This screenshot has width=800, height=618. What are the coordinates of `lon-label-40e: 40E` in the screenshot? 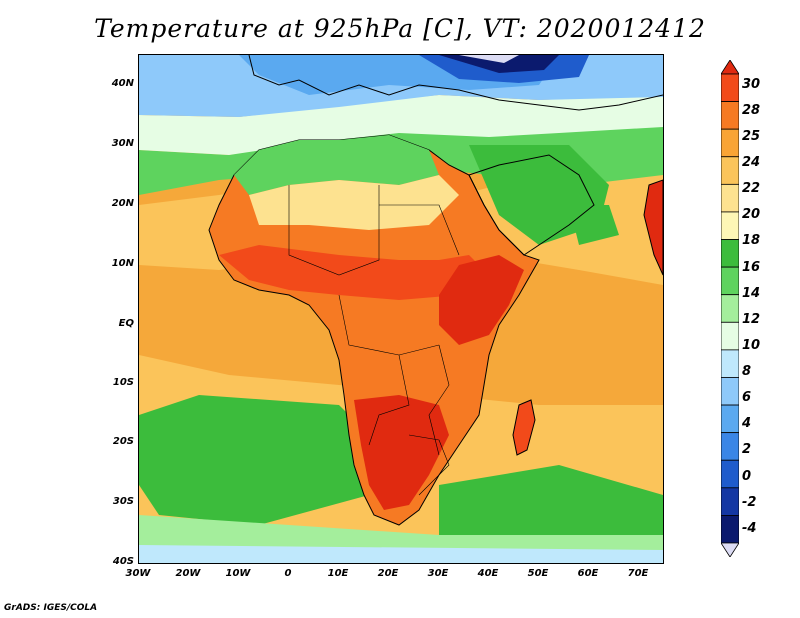 It's located at (488, 573).